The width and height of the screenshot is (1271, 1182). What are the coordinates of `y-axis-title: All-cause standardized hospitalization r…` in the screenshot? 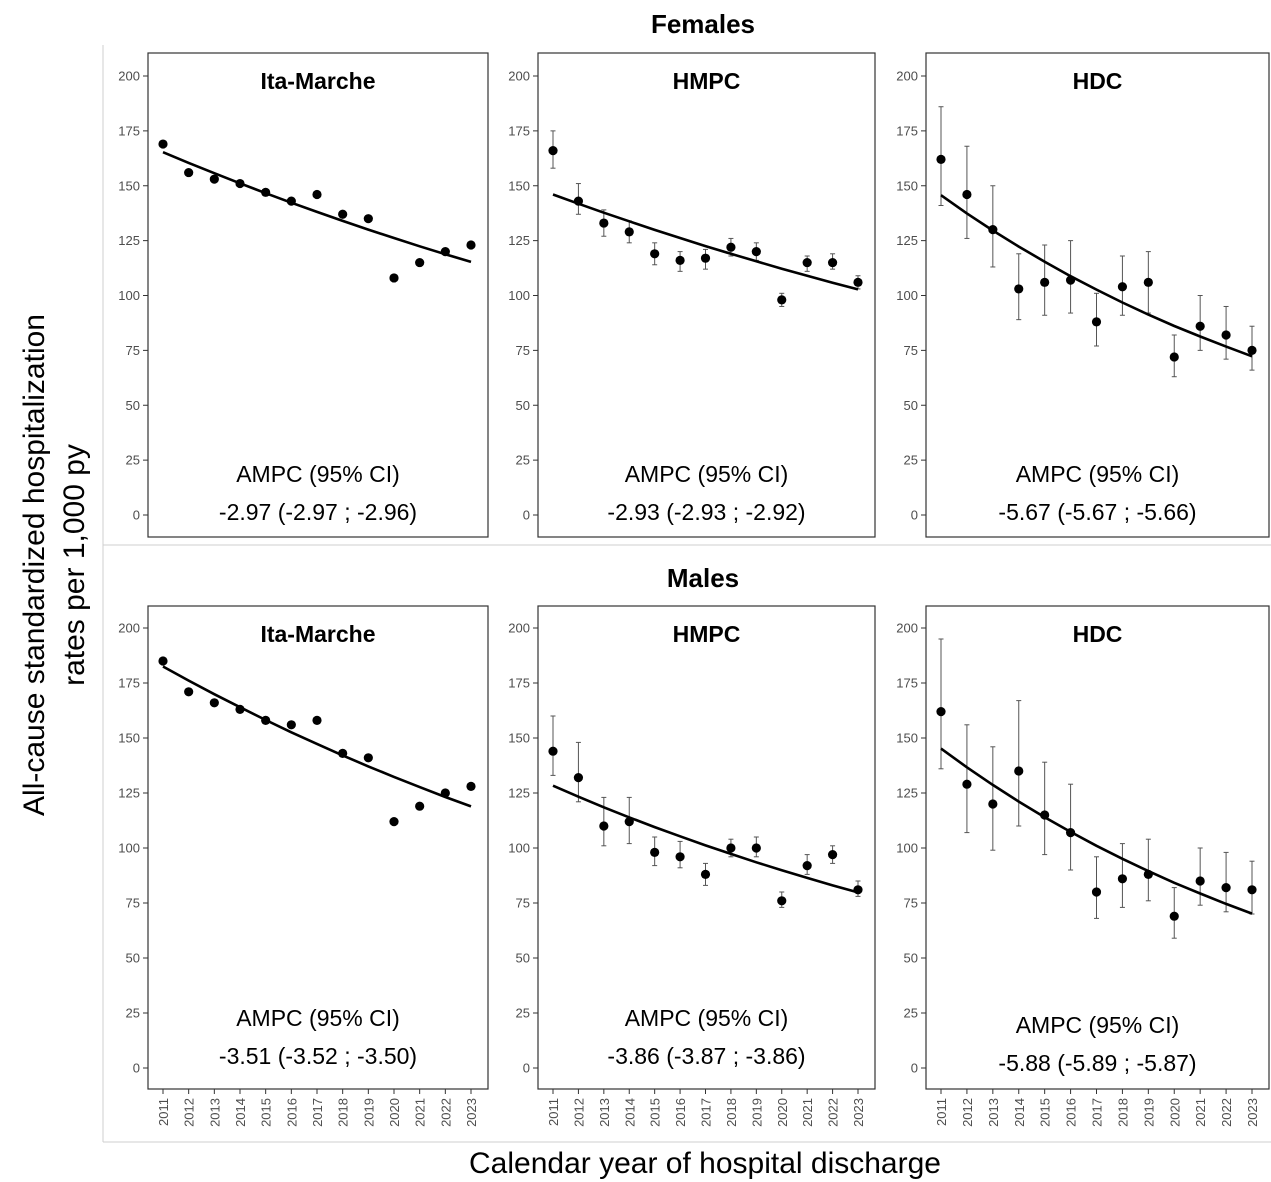 It's located at (54, 565).